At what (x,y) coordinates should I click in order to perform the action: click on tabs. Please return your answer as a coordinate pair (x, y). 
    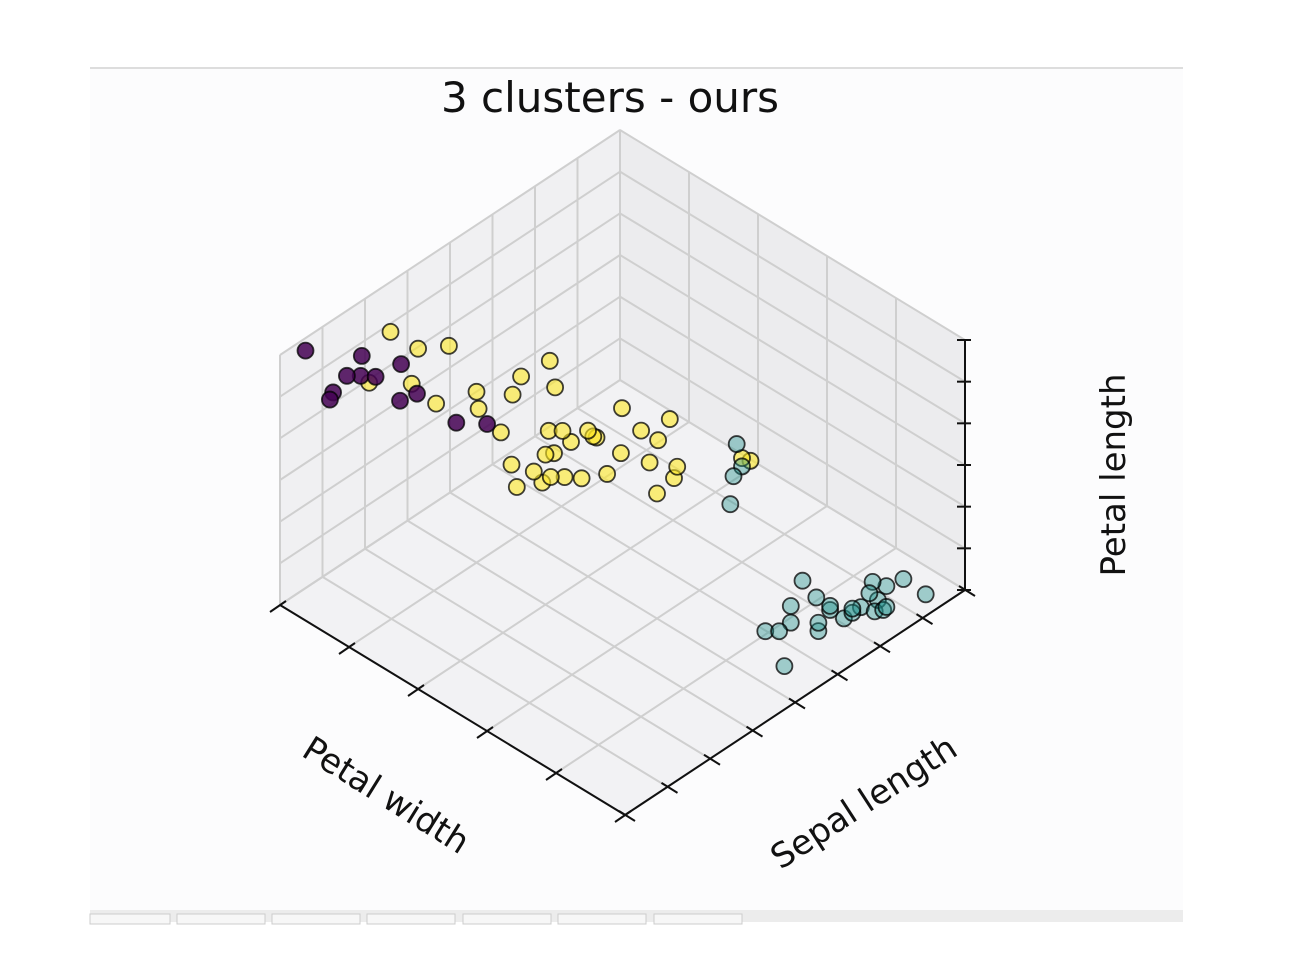
    Looking at the image, I should click on (416, 919).